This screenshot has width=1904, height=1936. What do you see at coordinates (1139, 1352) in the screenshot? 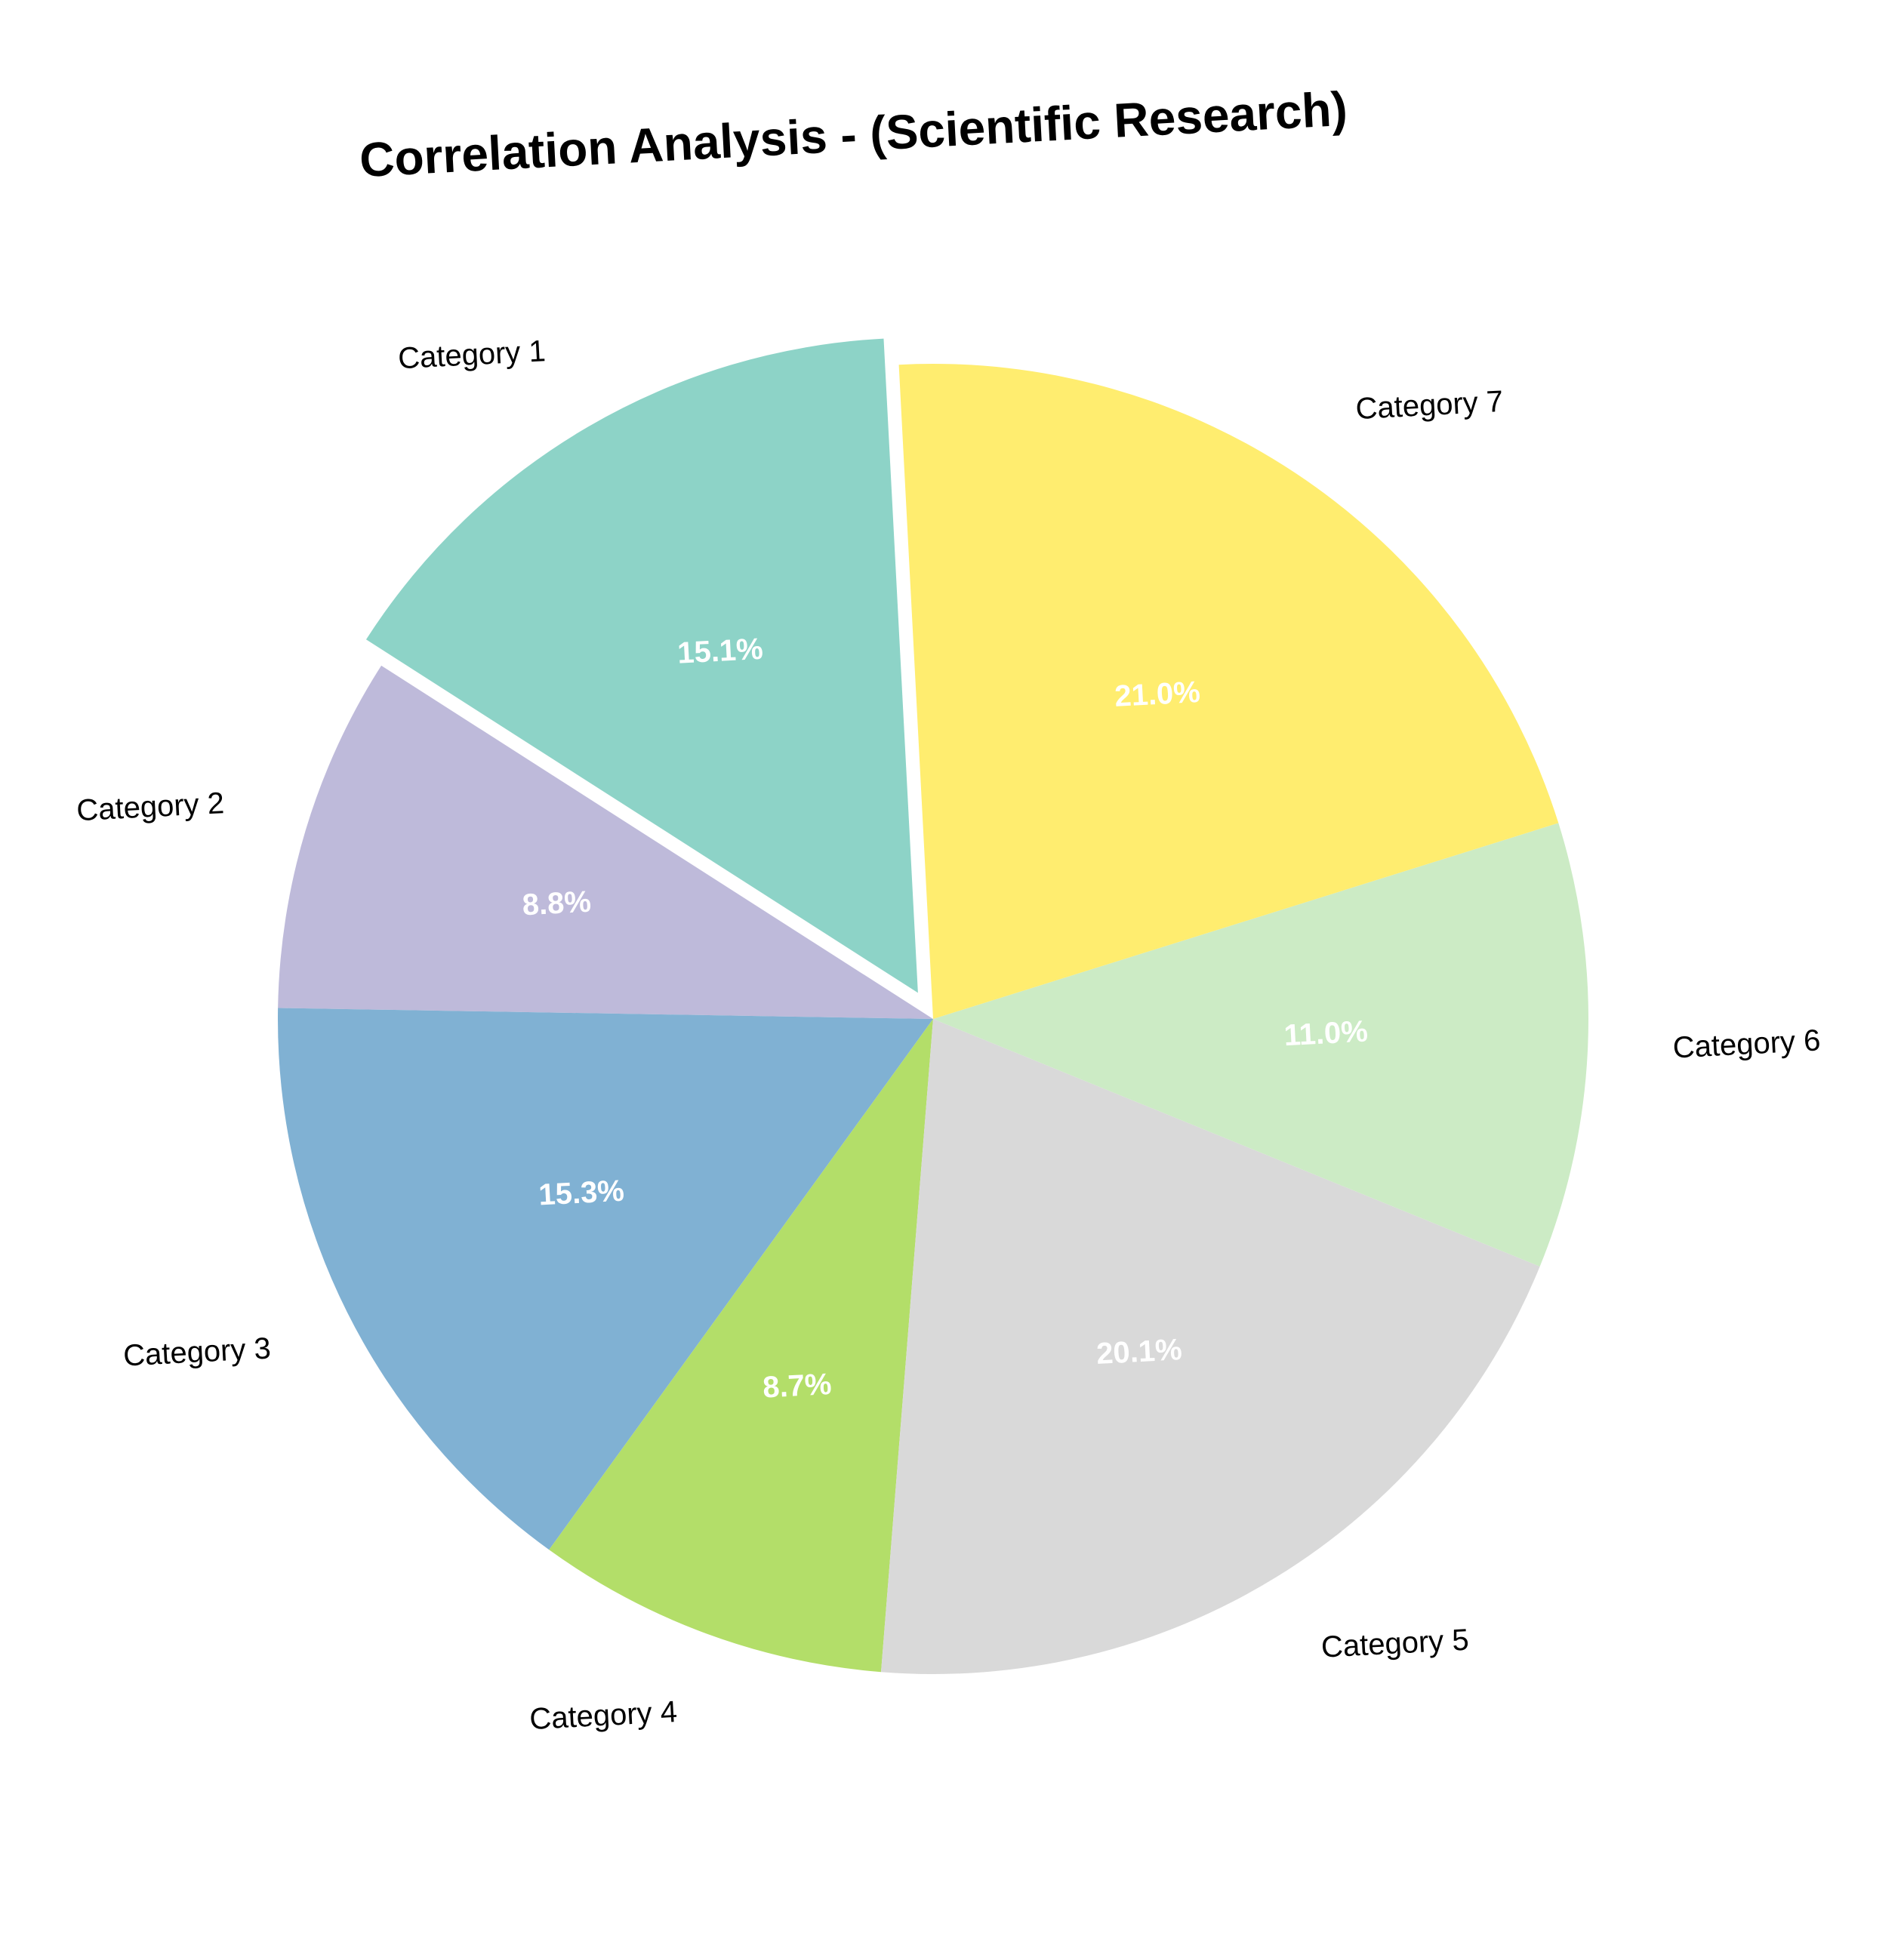
I see `percent-label-category-5: 20.1%` at bounding box center [1139, 1352].